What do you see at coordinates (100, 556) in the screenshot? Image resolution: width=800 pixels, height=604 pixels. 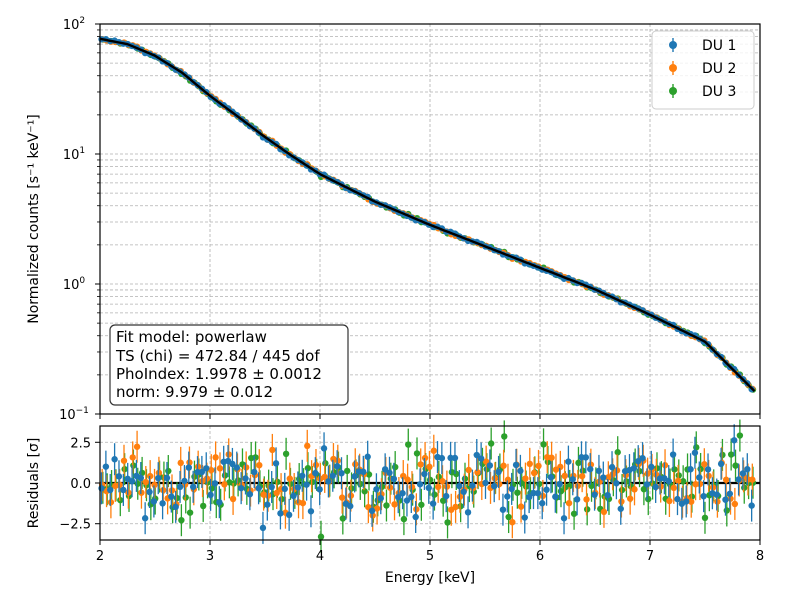 I see `residual-x-tick-label: 2` at bounding box center [100, 556].